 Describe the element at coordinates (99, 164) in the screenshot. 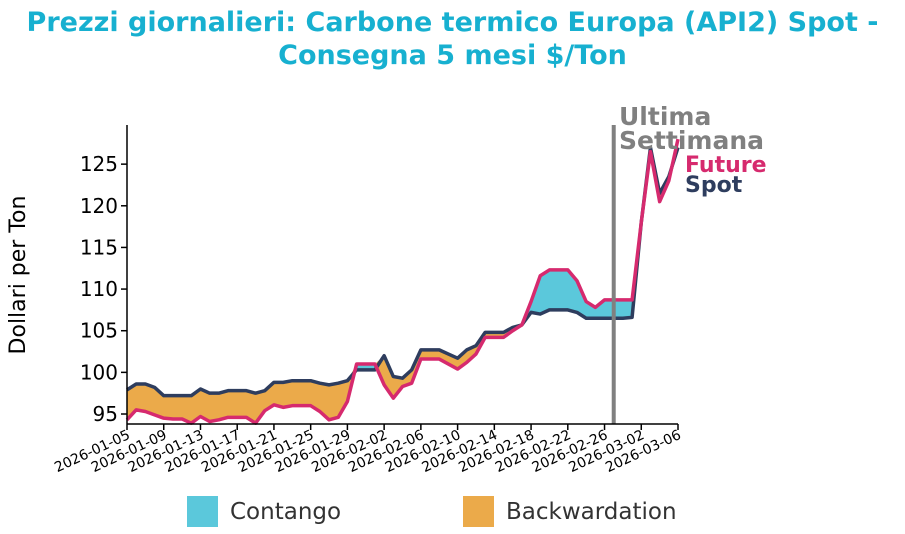

I see `y-tick-label: 125` at that location.